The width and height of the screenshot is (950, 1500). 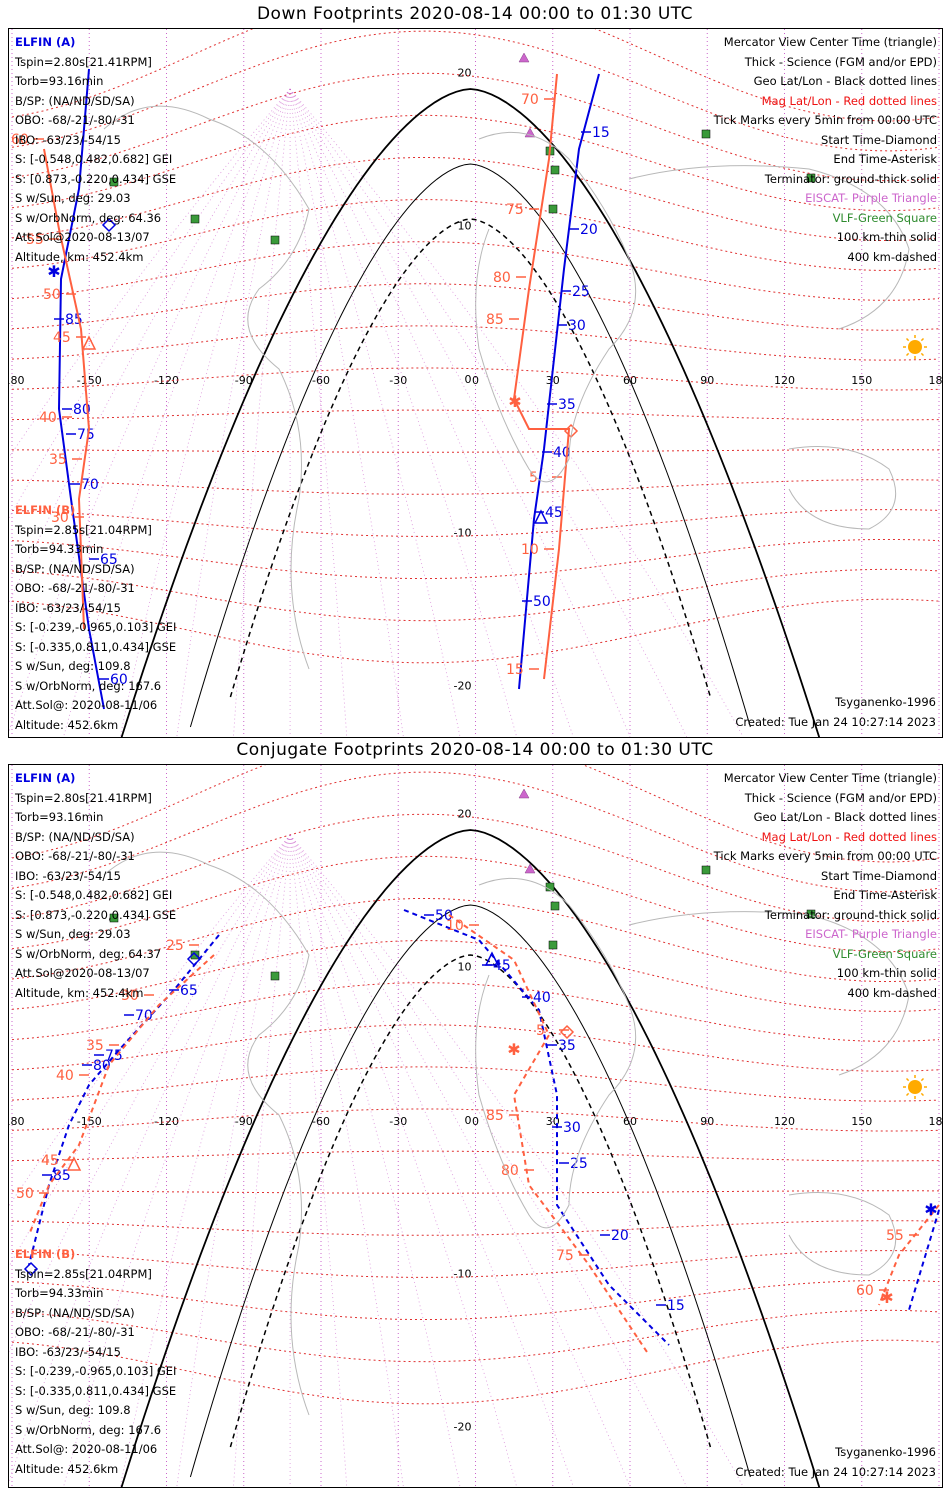 What do you see at coordinates (59, 1293) in the screenshot?
I see `elfin-b-line: Torb=94.33min` at bounding box center [59, 1293].